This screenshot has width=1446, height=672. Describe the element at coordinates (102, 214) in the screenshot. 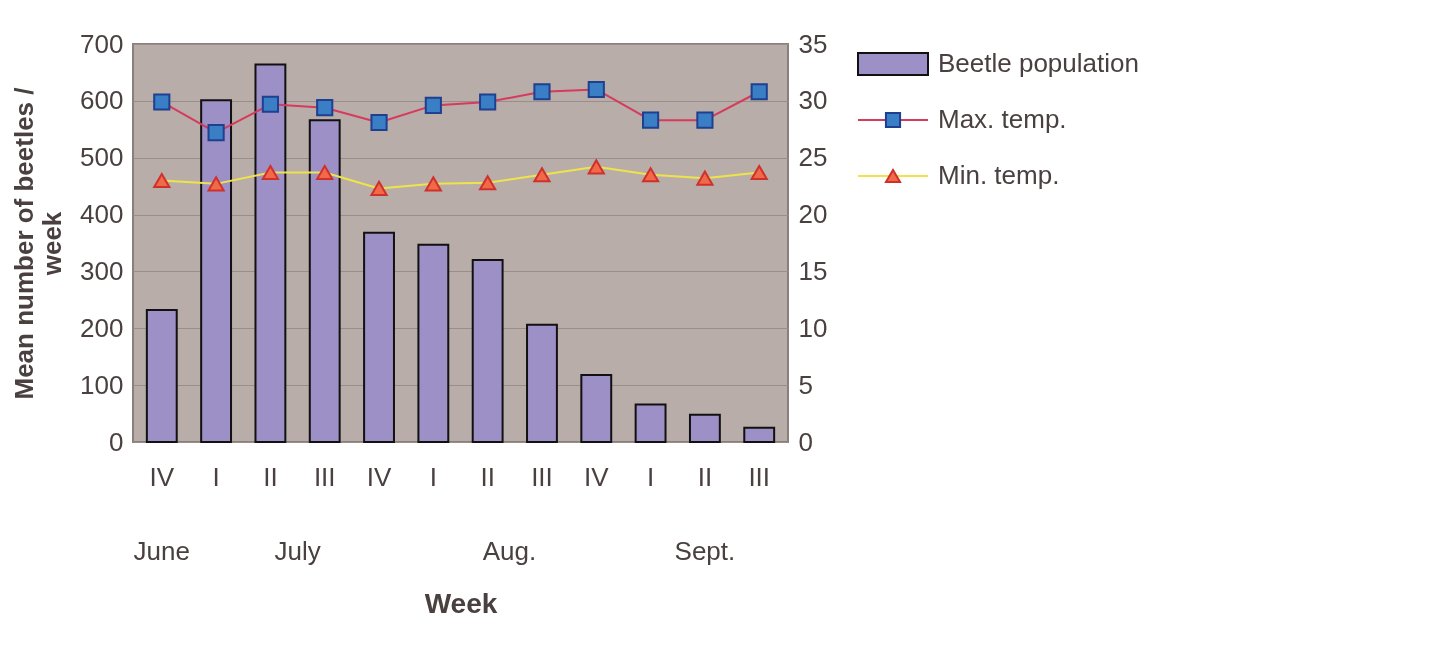

I see `y-tick-label: 400` at that location.